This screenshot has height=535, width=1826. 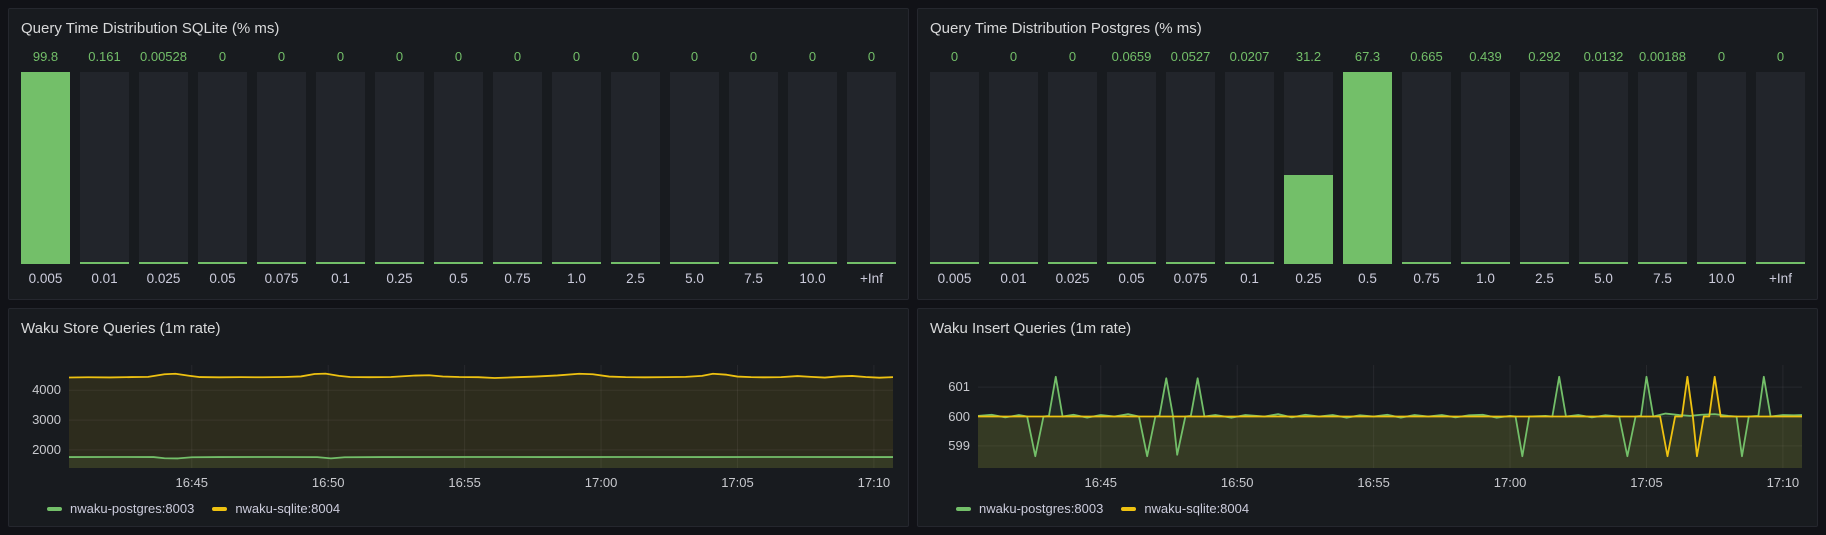 I want to click on histogram-bucket: 0.00188 7.5, so click(x=1662, y=165).